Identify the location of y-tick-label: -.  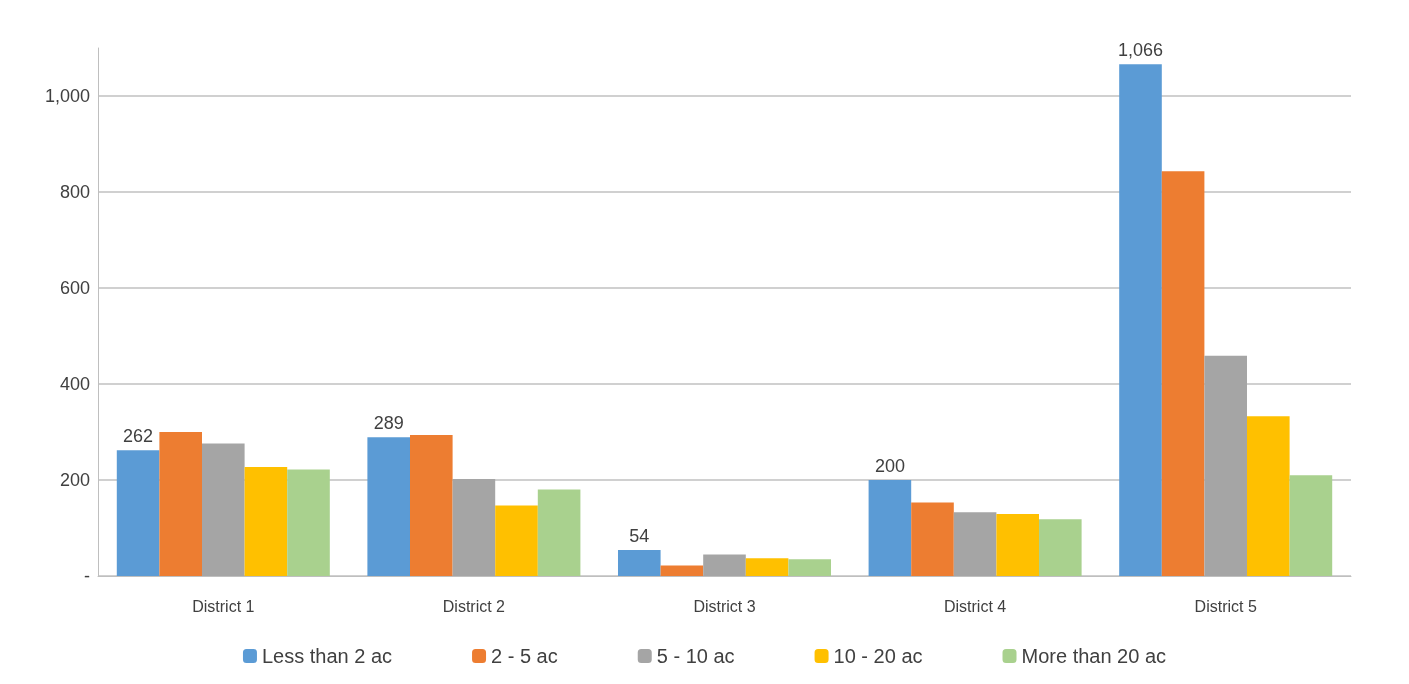
(87, 576).